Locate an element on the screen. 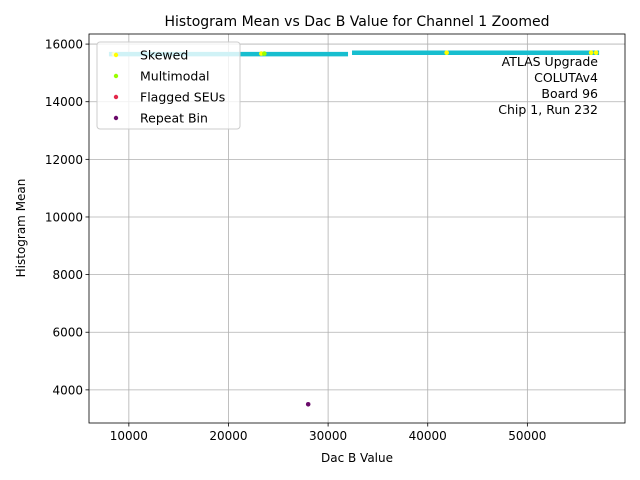  legend-label: Flagged SEUs is located at coordinates (182, 97).